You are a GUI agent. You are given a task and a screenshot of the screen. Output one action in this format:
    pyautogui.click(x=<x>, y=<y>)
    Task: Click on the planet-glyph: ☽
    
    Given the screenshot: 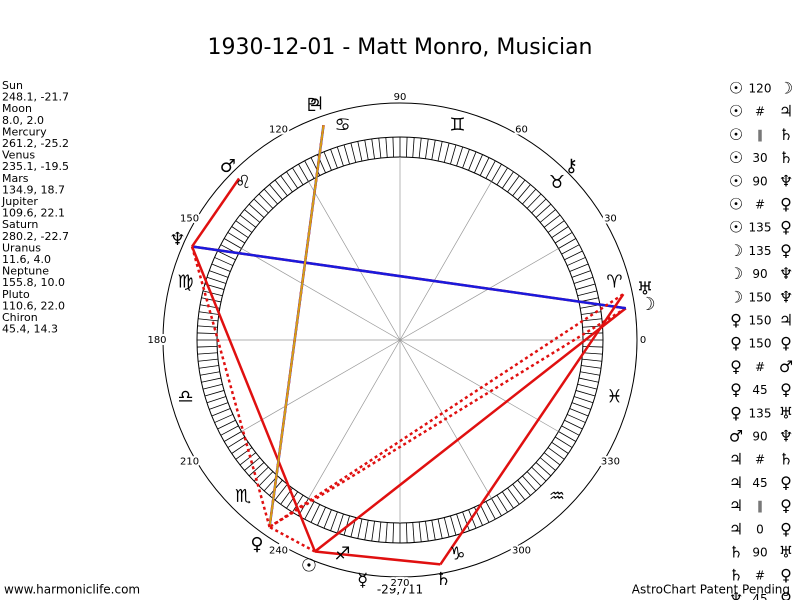 What is the action you would take?
    pyautogui.click(x=647, y=304)
    